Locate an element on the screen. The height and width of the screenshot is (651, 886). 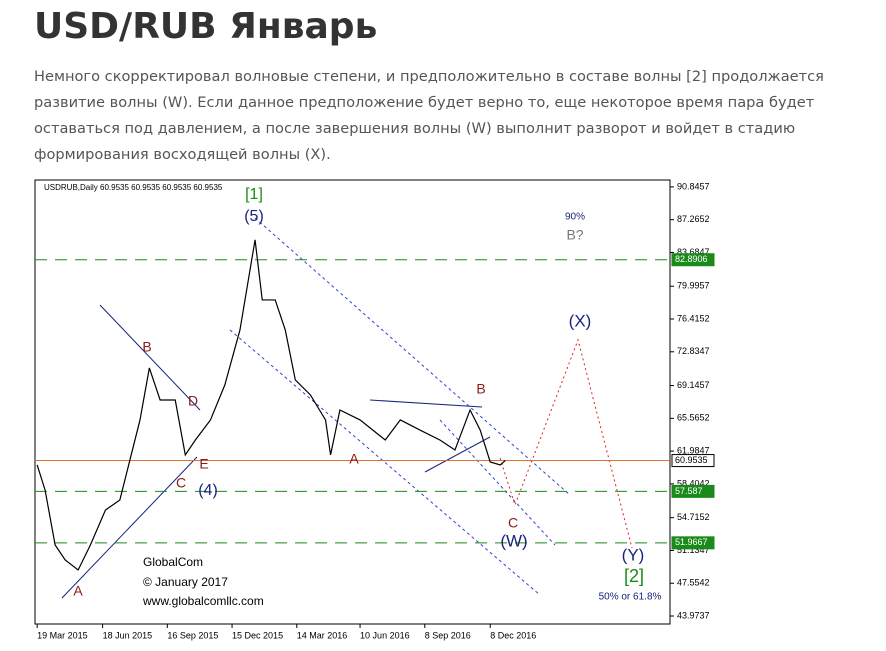
annotation: www.globalcomllc.com is located at coordinates (203, 601).